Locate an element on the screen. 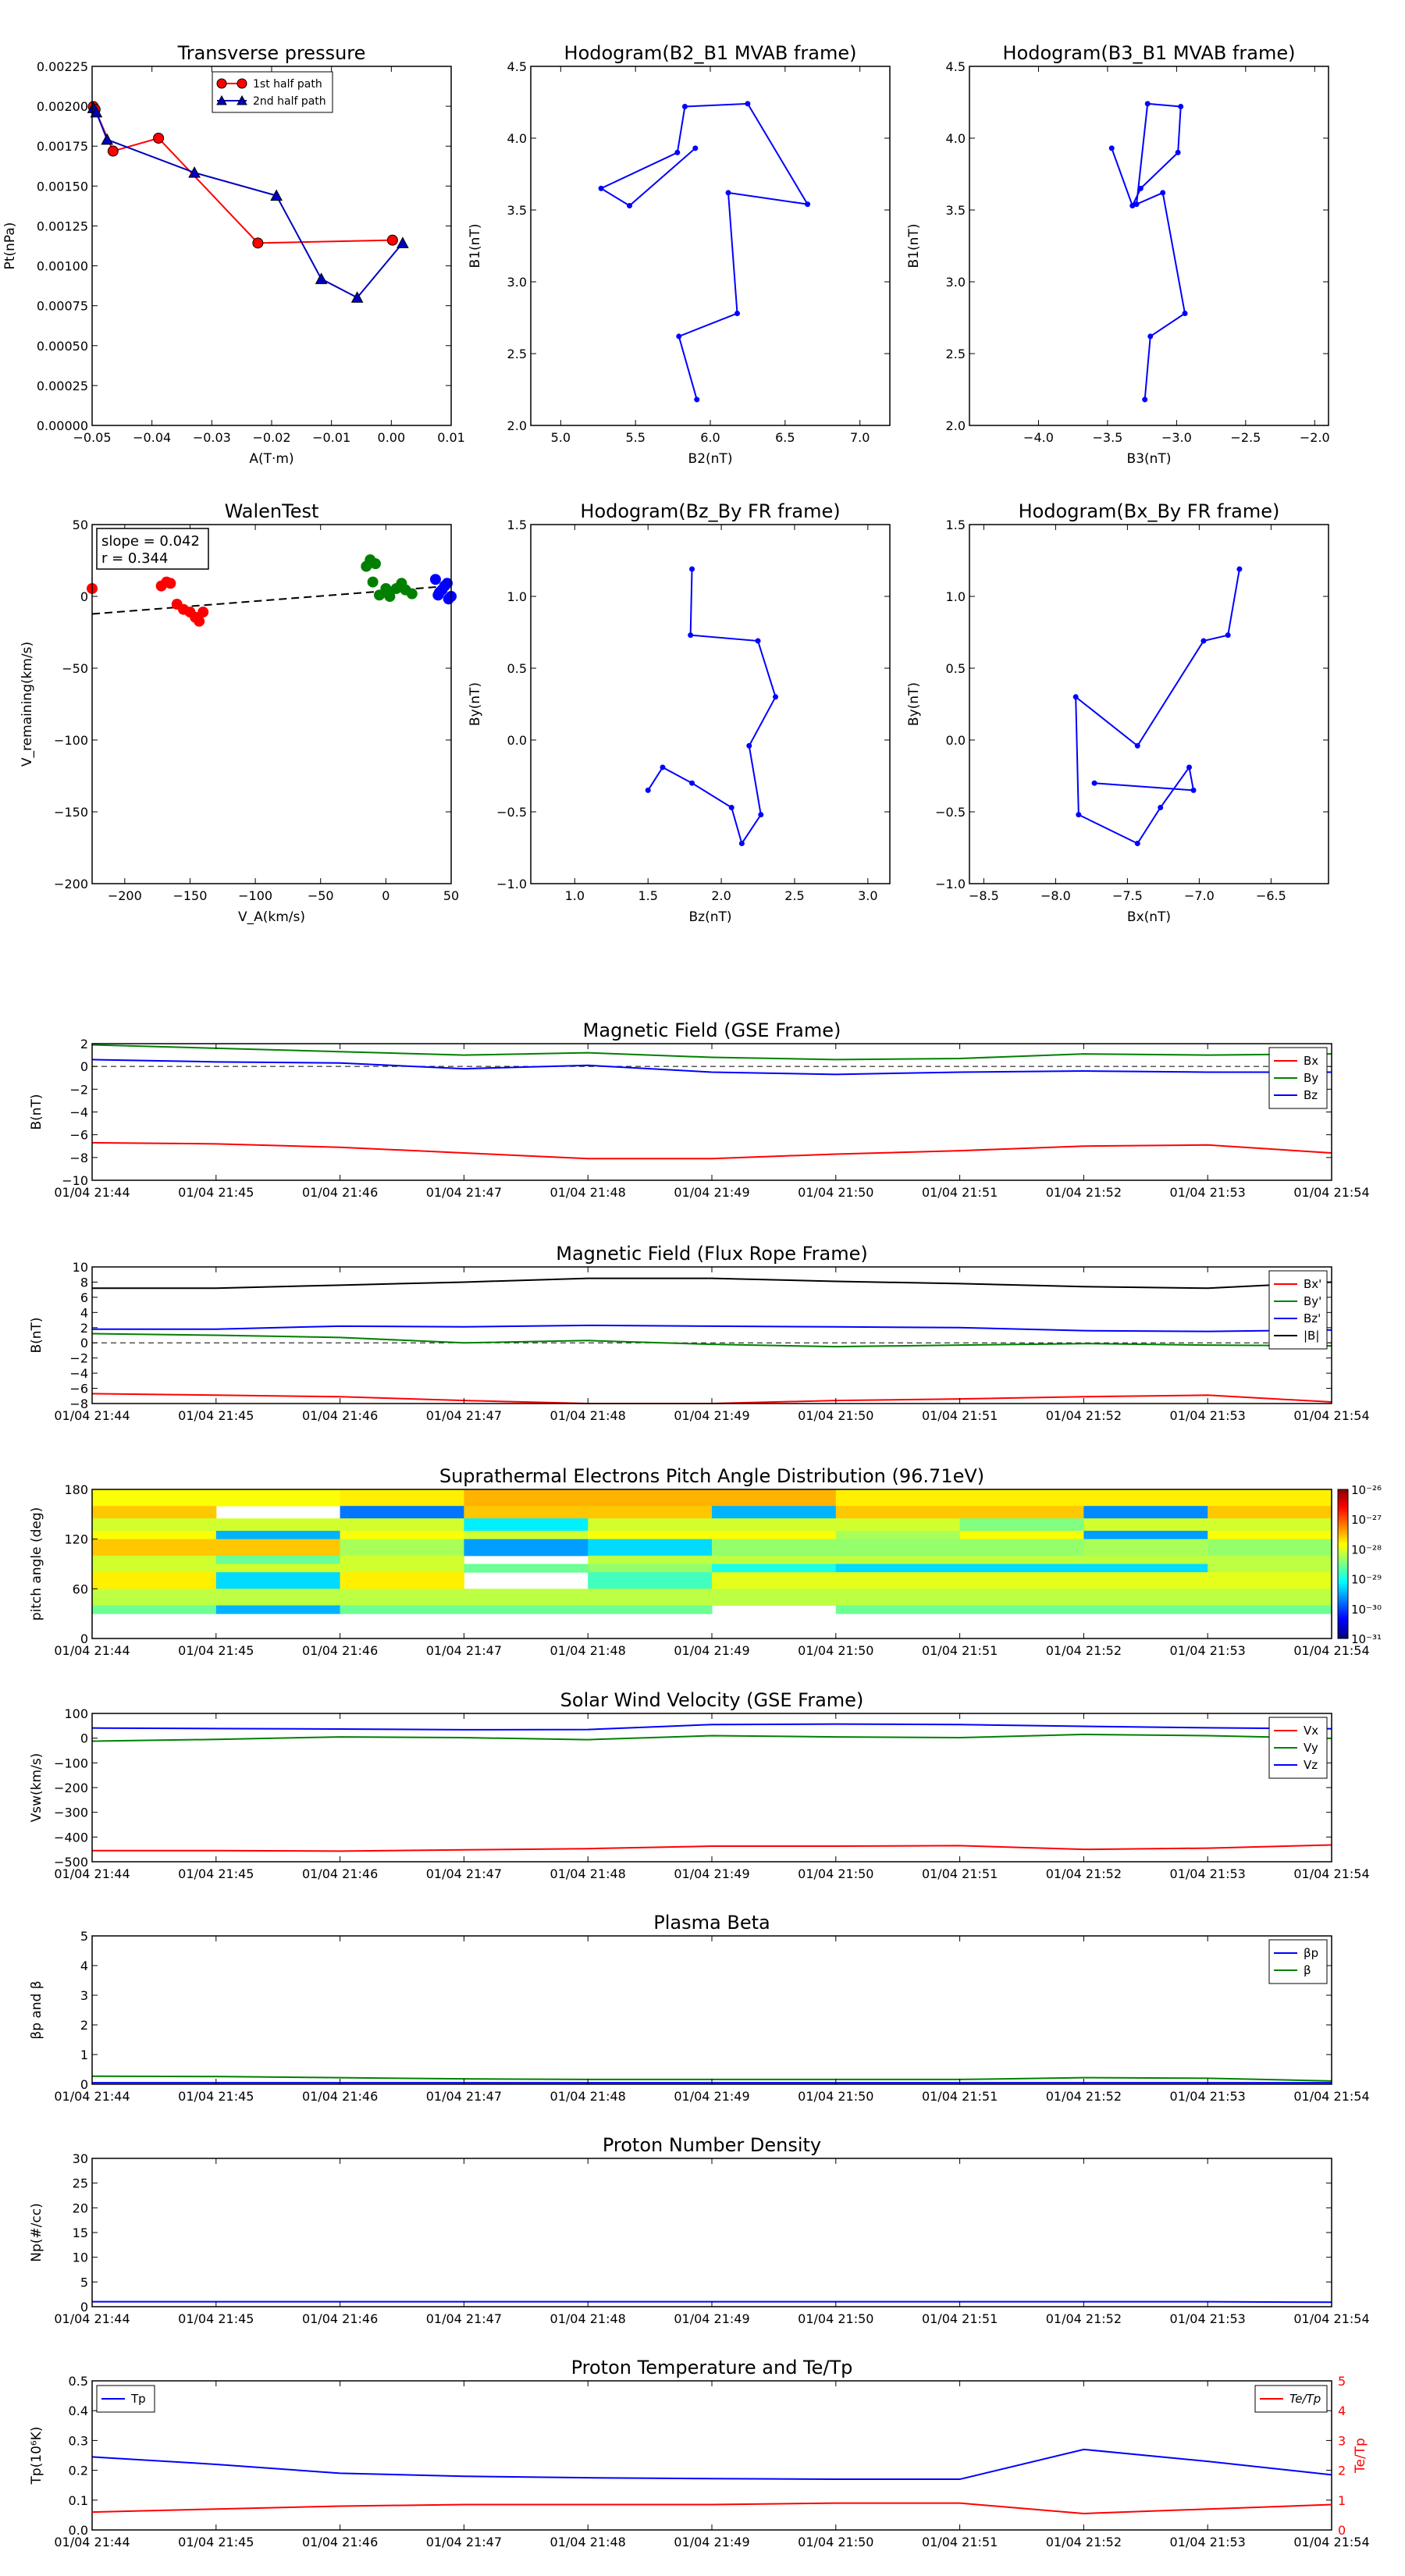  pad-colorbar-label: 10⁻²⁹ is located at coordinates (1366, 1580).